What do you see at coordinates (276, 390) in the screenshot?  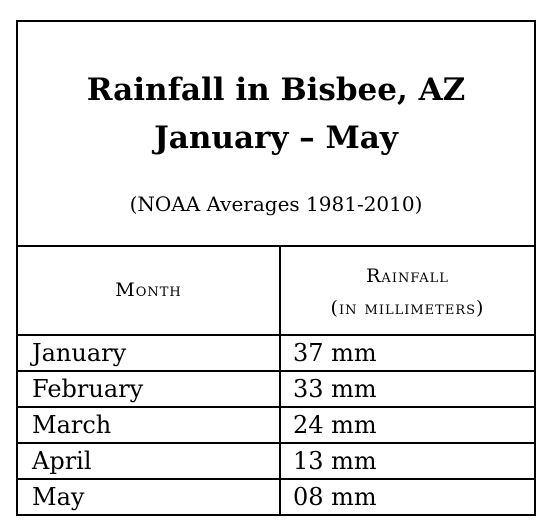 I see `table-row: February 33 mm` at bounding box center [276, 390].